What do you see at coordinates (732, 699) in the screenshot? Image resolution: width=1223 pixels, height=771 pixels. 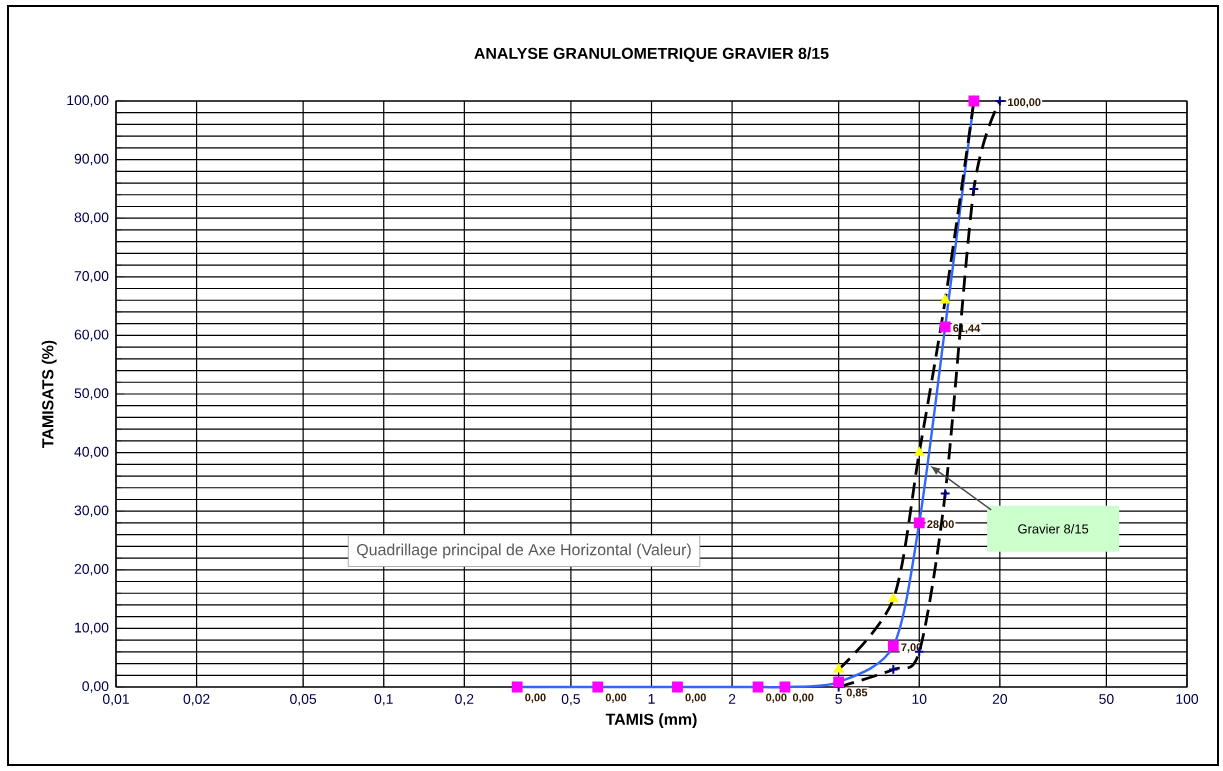 I see `x-tick-label: 2` at bounding box center [732, 699].